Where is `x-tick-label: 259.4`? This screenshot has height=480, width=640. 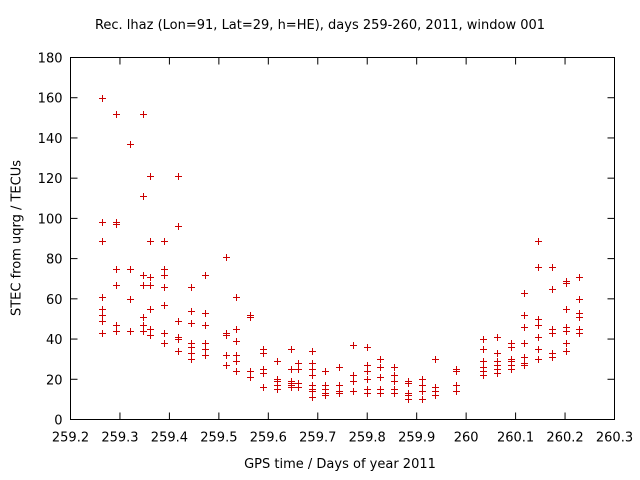 x-tick-label: 259.4 is located at coordinates (169, 438).